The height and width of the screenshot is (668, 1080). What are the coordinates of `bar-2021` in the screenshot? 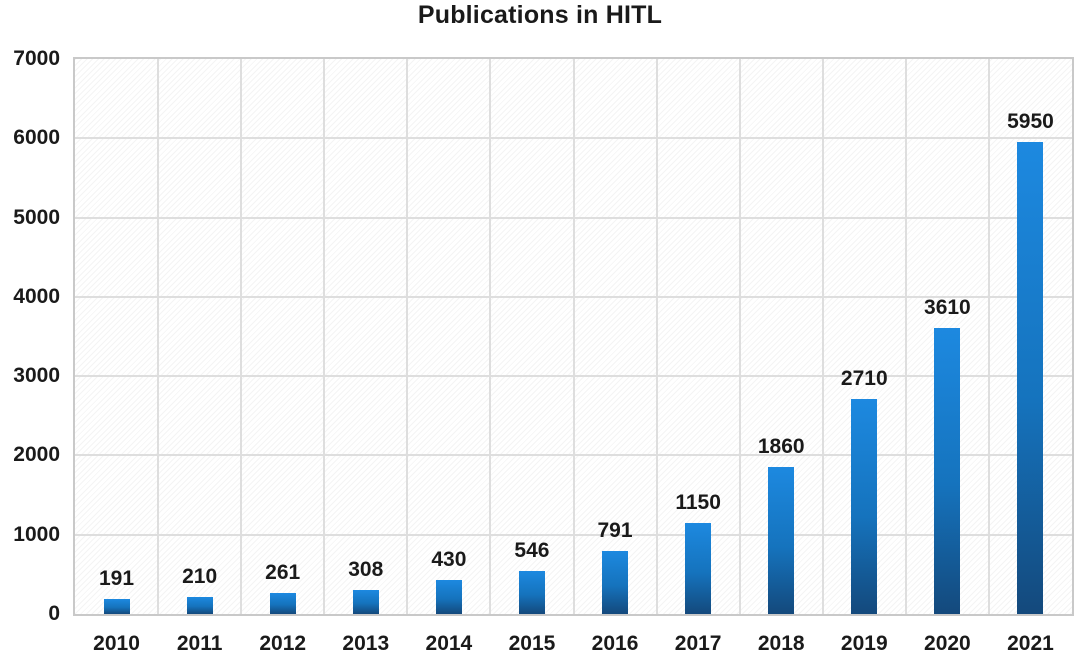 It's located at (1030, 378).